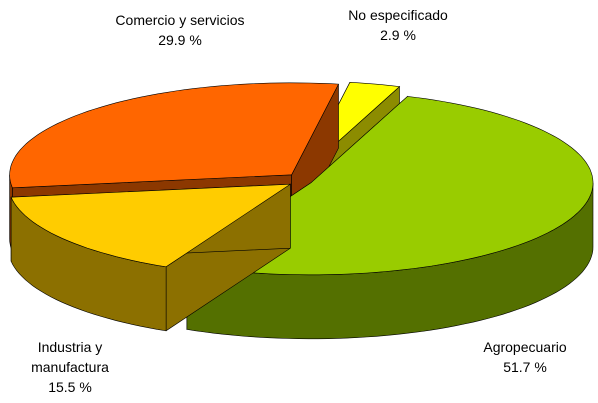 This screenshot has width=598, height=403. I want to click on slice-label: Industria y manufactura 15.5 %, so click(70, 367).